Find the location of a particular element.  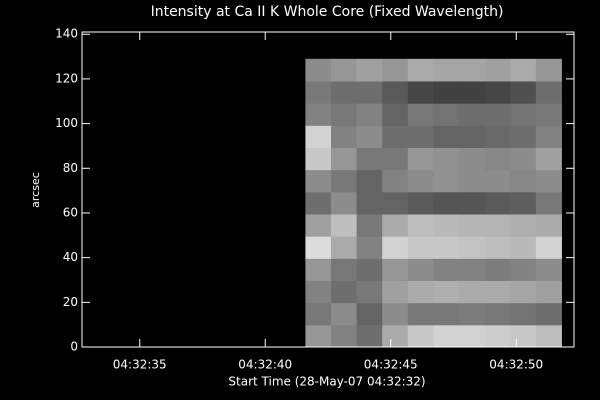

y-tick-label: 80 is located at coordinates (70, 168).